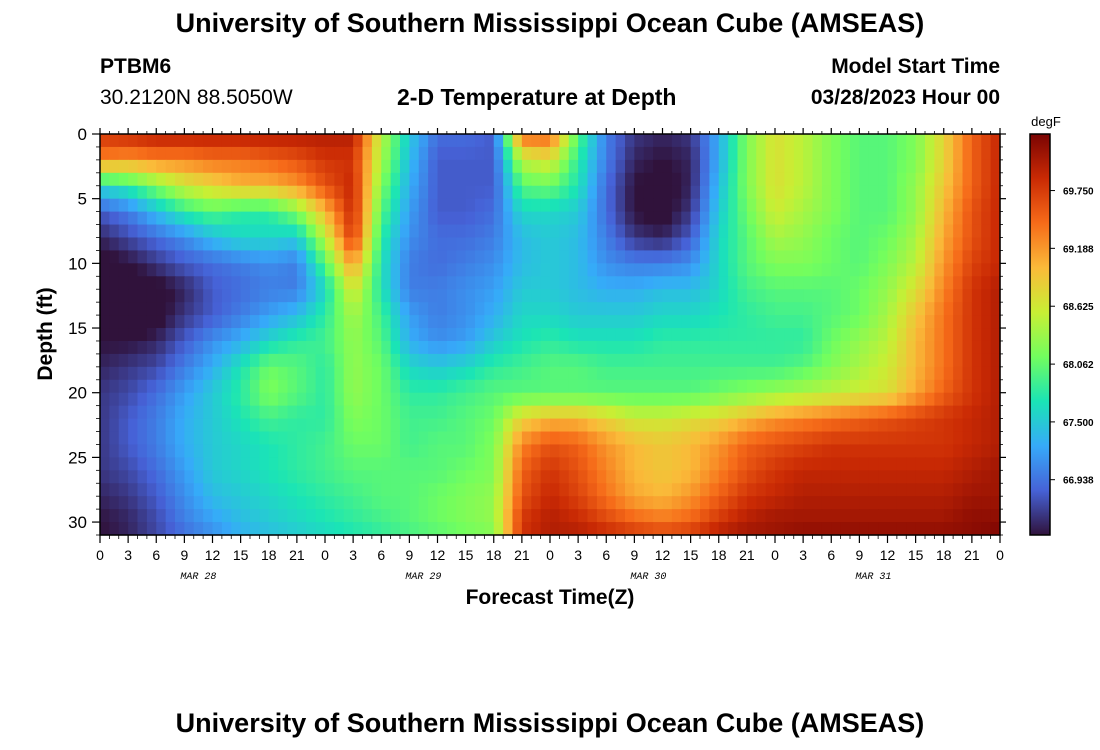 Image resolution: width=1100 pixels, height=750 pixels. Describe the element at coordinates (1078, 423) in the screenshot. I see `colorbar-tick-label: 67.500` at that location.